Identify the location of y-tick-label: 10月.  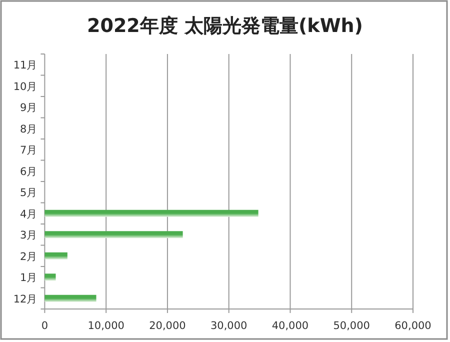
(25, 86).